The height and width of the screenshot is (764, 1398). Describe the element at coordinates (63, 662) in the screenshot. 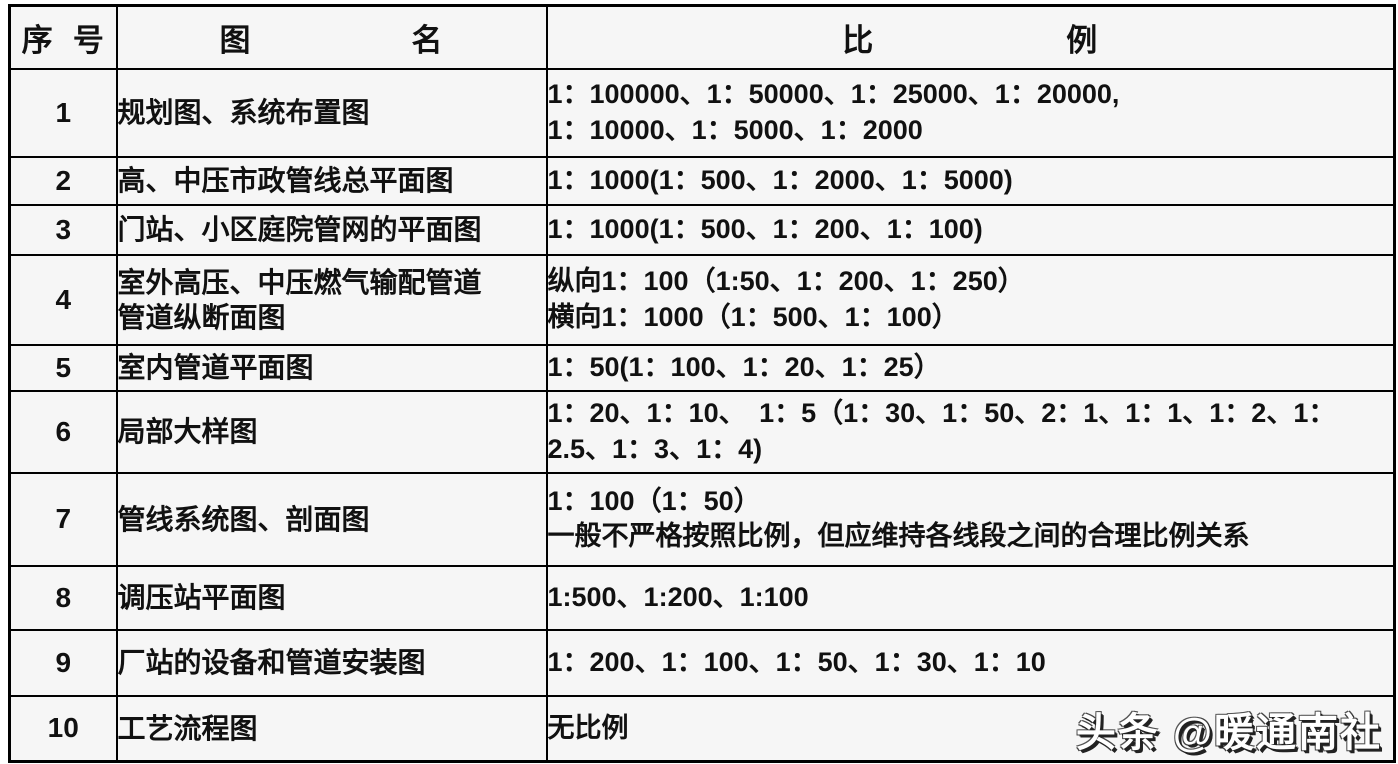

I see `row-number: 9` at that location.